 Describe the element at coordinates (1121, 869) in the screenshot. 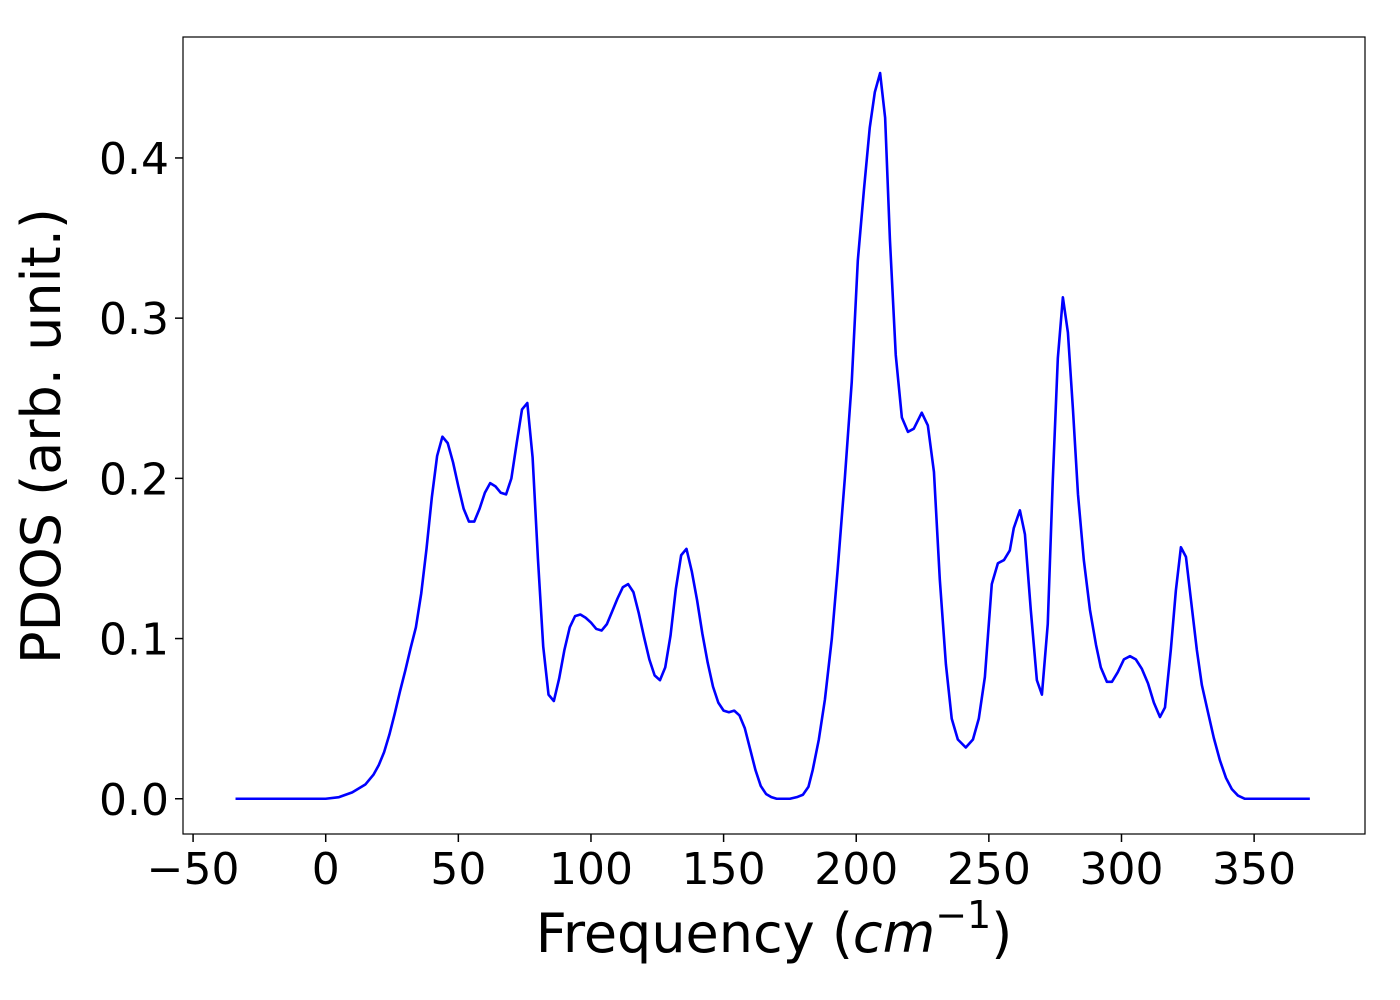

I see `x-tick-label: 300` at that location.